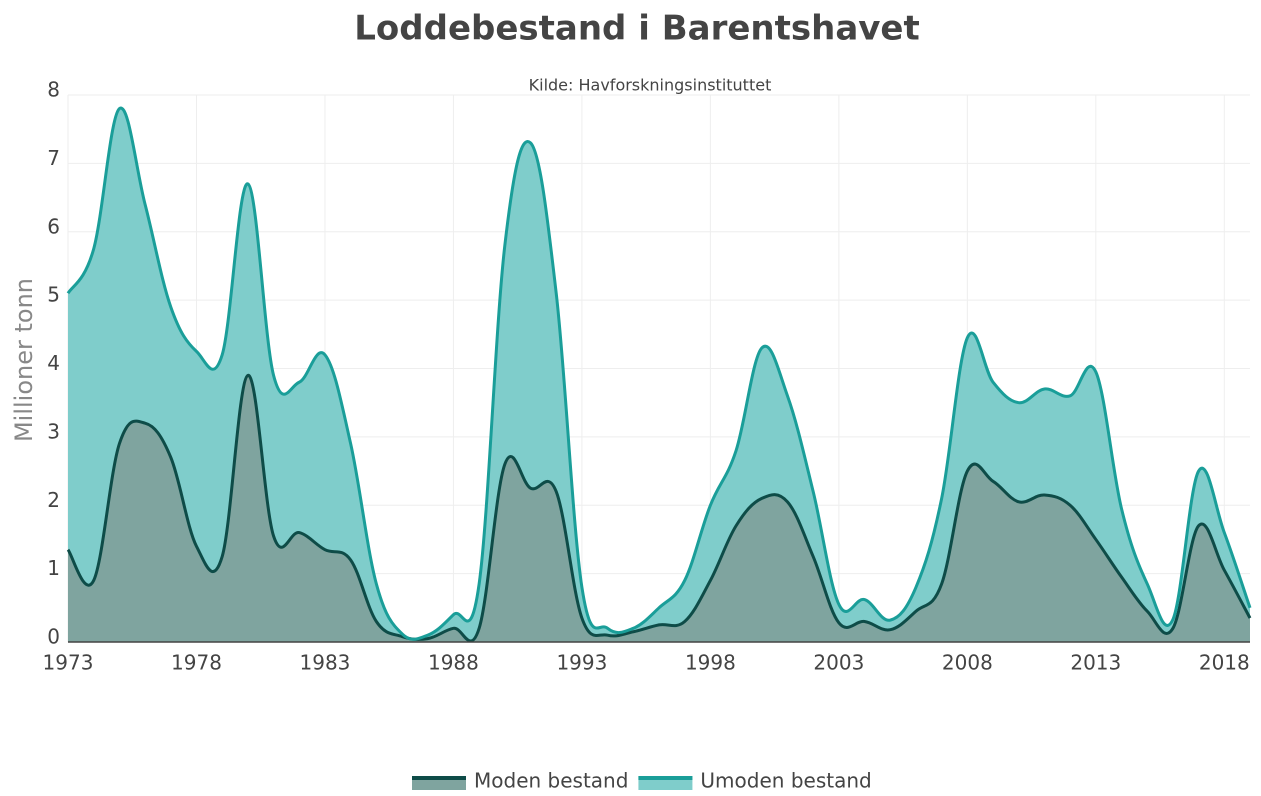 The image size is (1261, 796). What do you see at coordinates (24, 360) in the screenshot?
I see `y-axis-label: Millioner tonn` at bounding box center [24, 360].